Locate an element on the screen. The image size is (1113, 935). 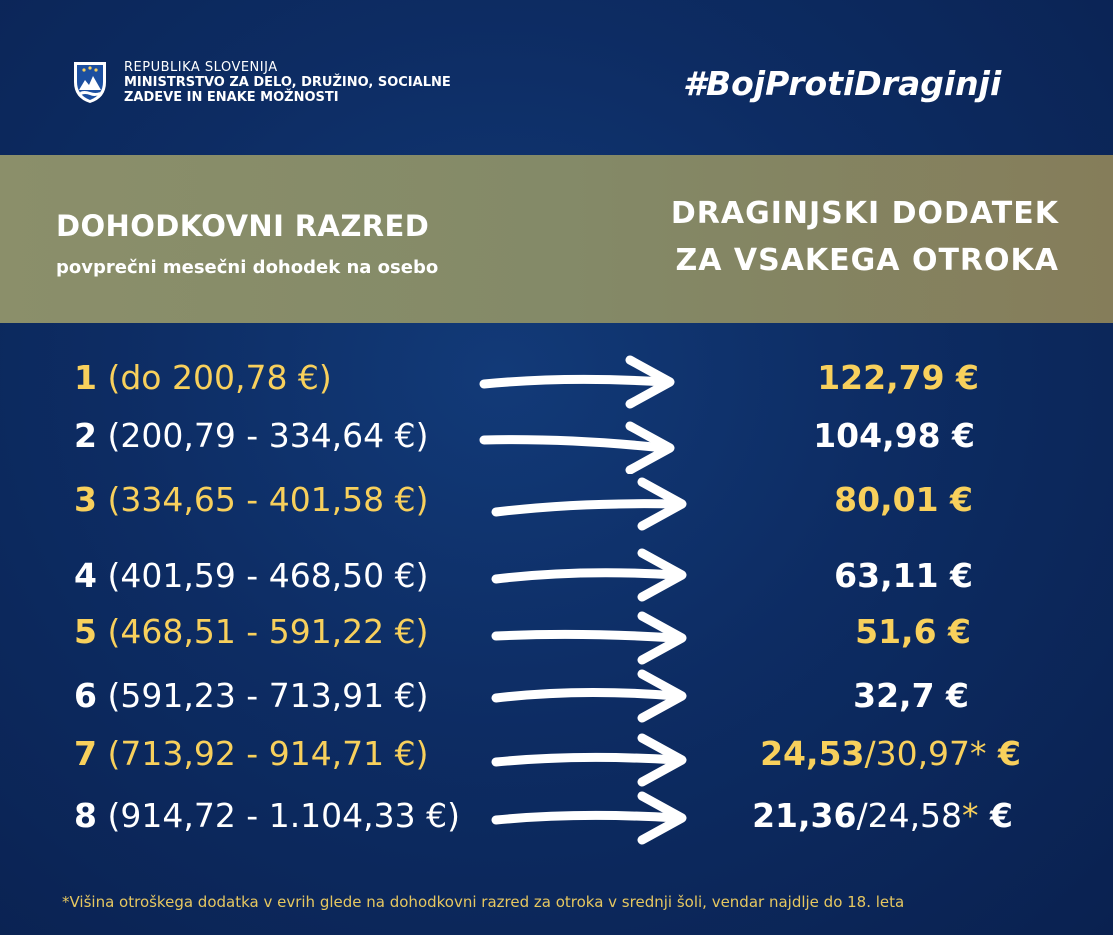
allowance-alt-value: /30,97* is located at coordinates (925, 753).